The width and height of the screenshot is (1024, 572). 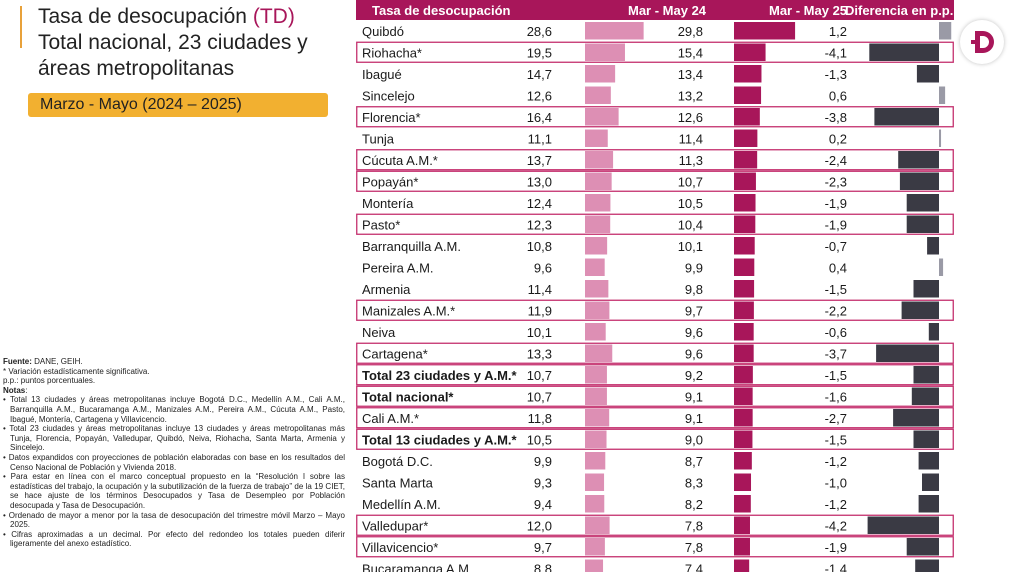 I want to click on value-2024: 12,4, so click(x=539, y=203).